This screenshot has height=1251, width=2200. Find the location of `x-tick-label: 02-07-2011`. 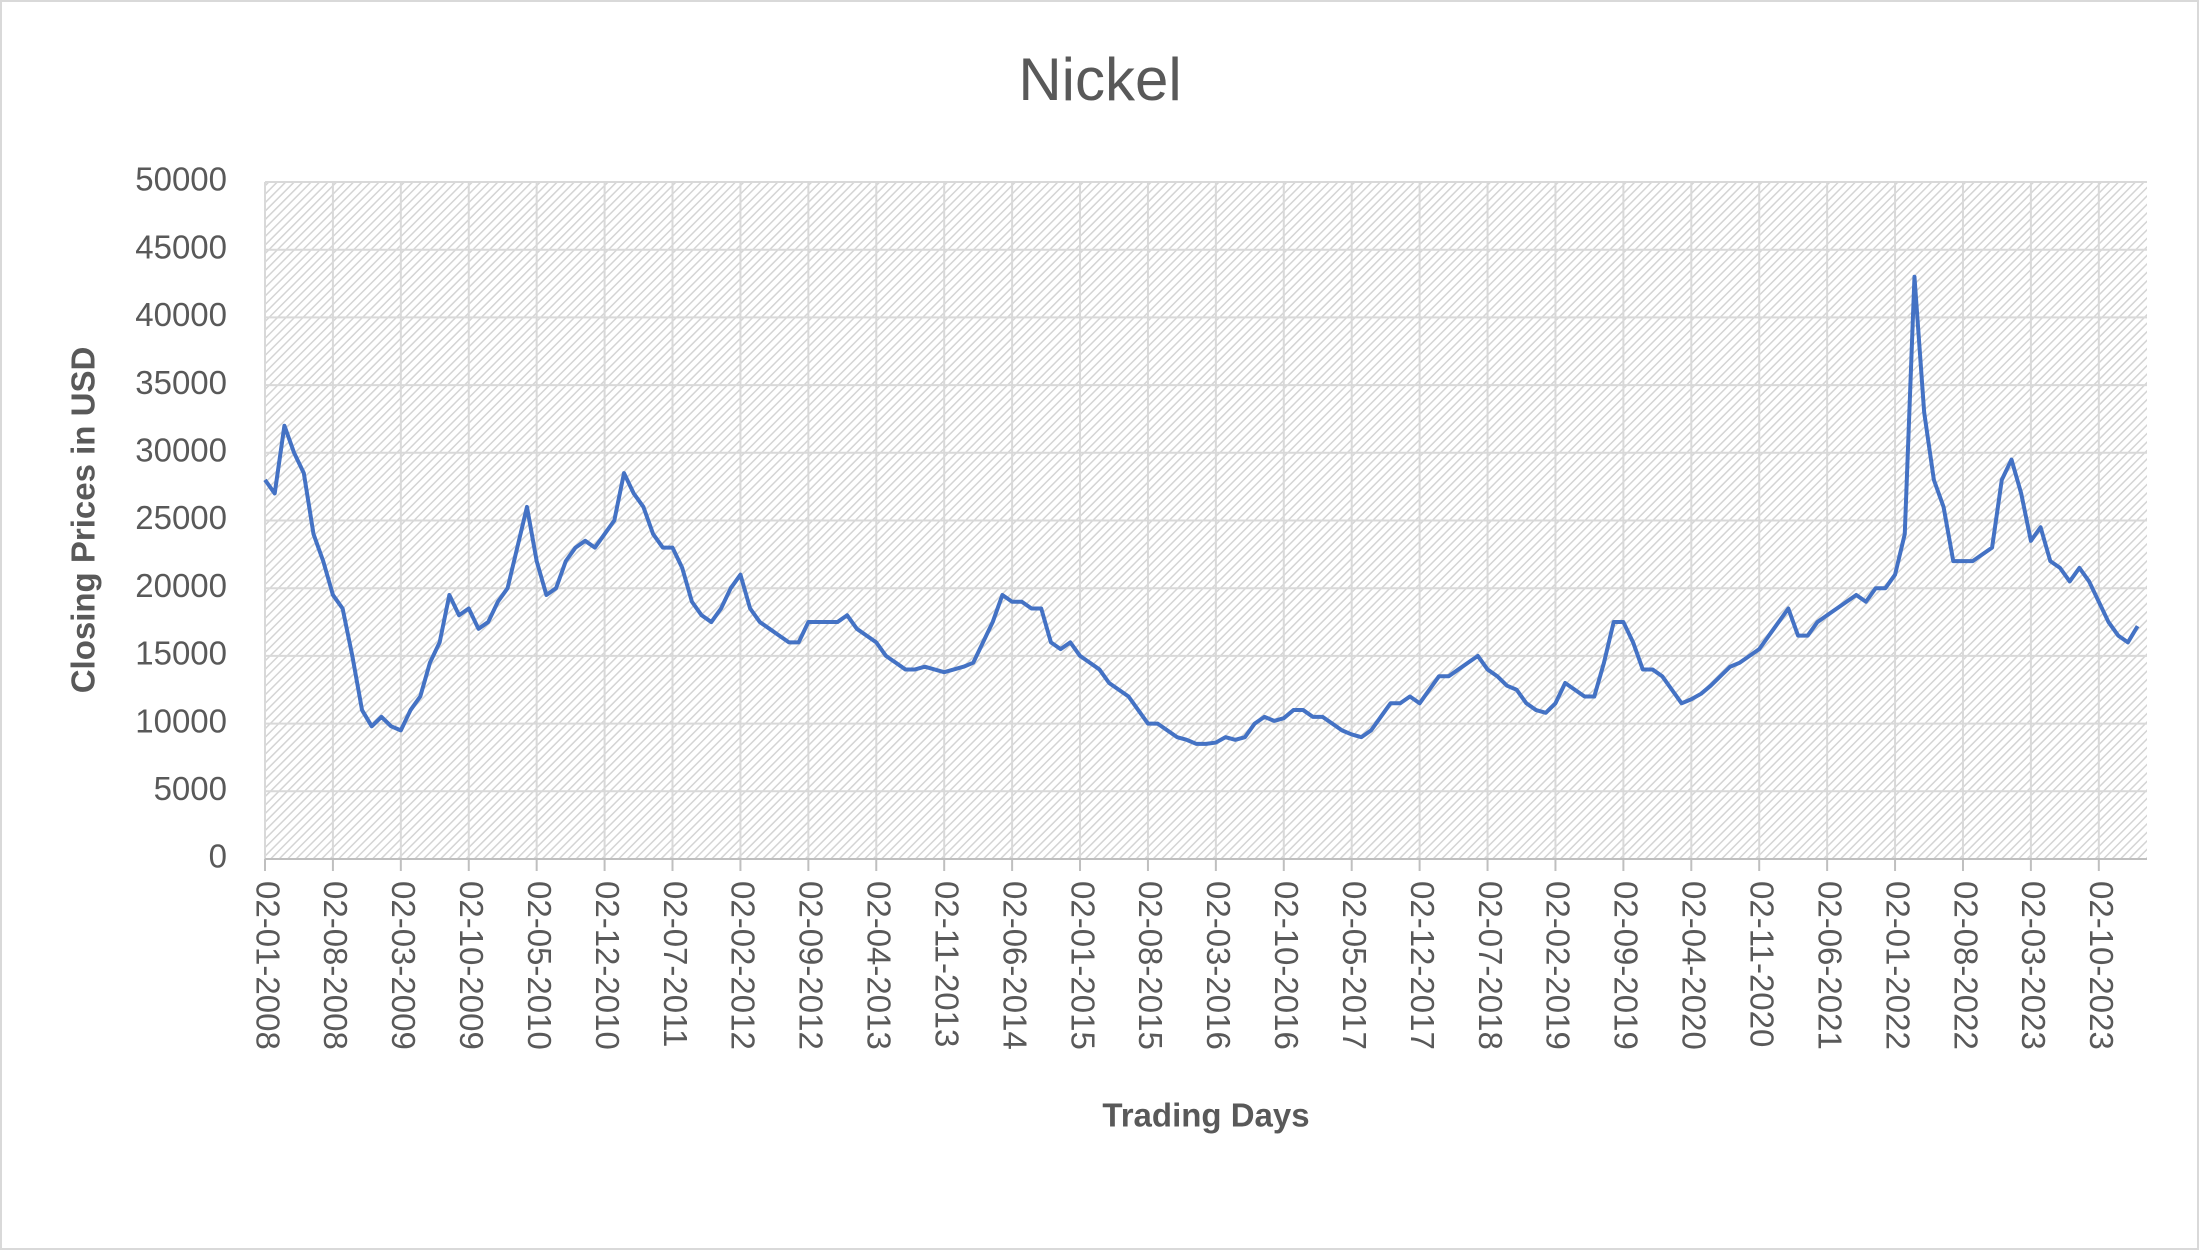

x-tick-label: 02-07-2011 is located at coordinates (675, 964).